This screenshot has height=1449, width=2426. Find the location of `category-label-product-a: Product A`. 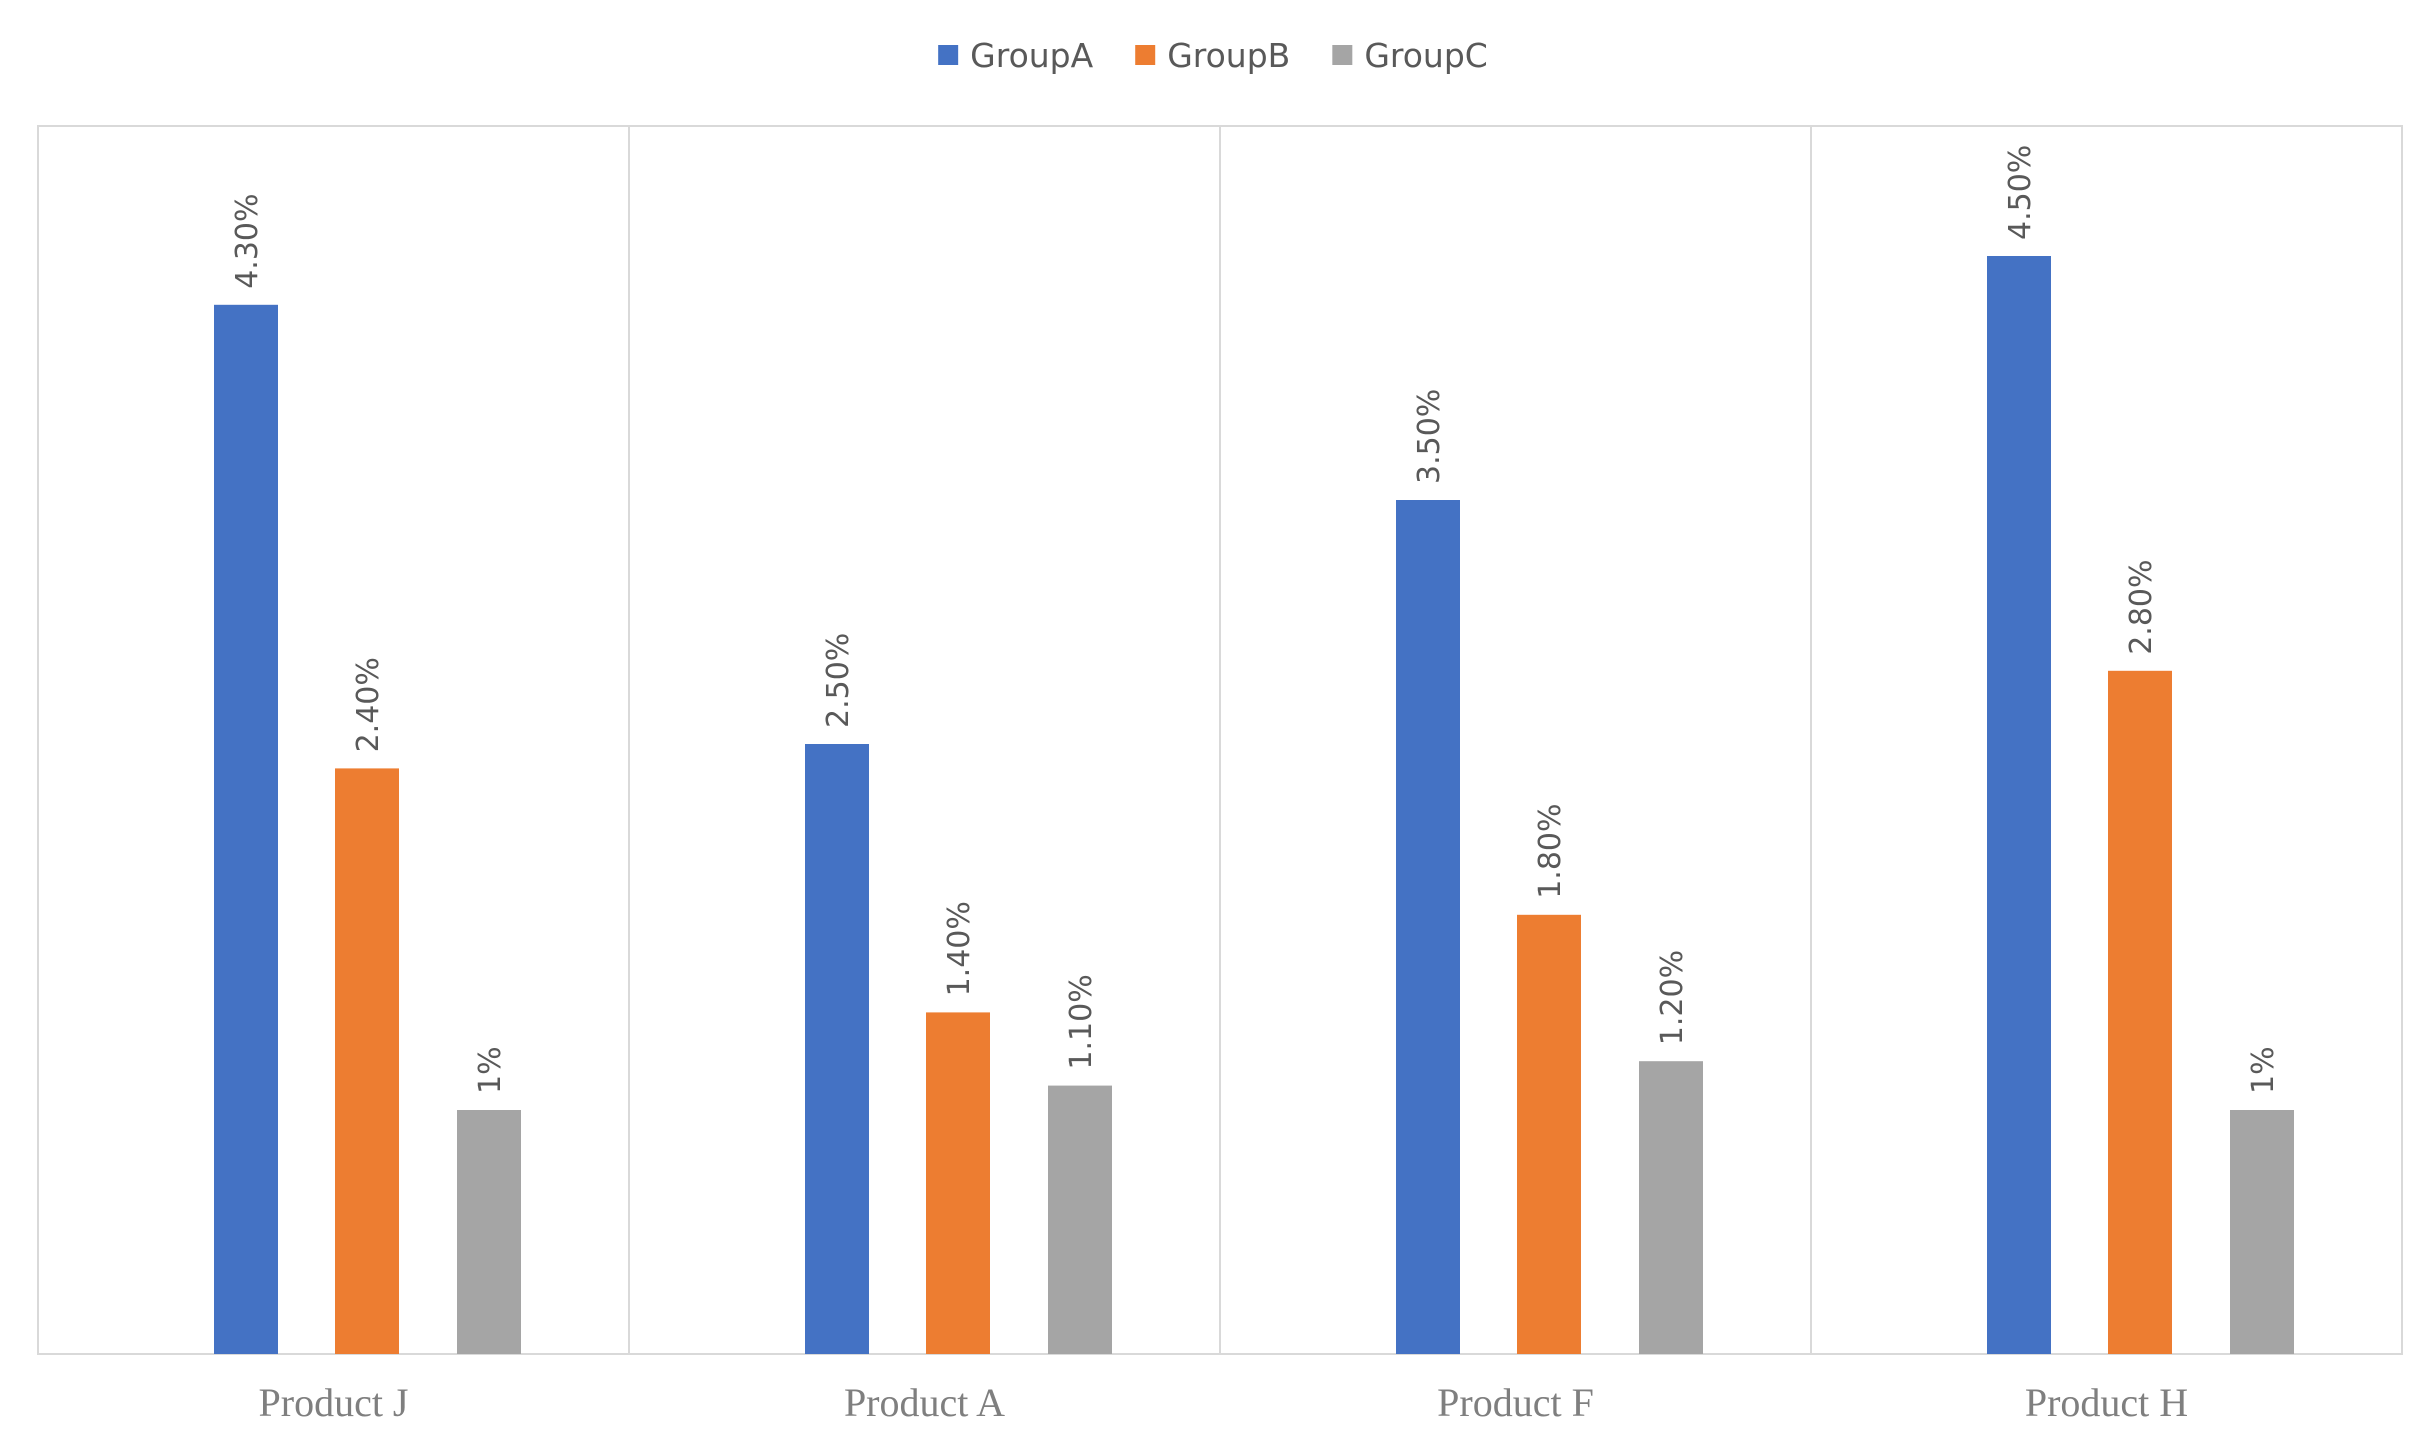

category-label-product-a: Product A is located at coordinates (924, 1402).